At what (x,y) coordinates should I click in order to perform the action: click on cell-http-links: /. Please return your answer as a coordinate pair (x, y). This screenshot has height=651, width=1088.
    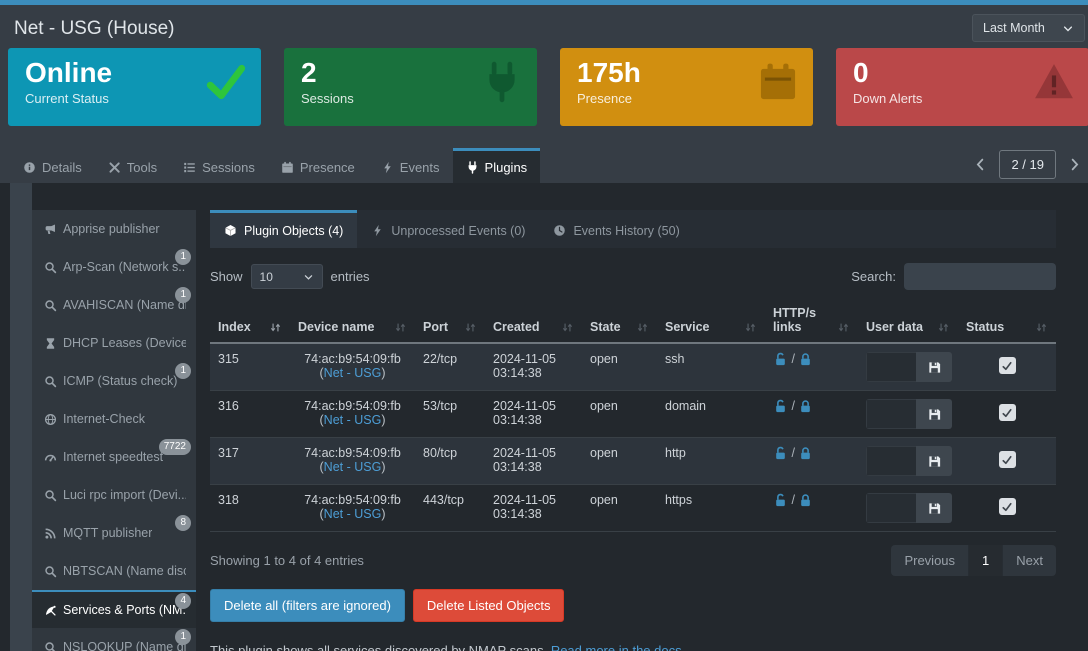
    Looking at the image, I should click on (811, 414).